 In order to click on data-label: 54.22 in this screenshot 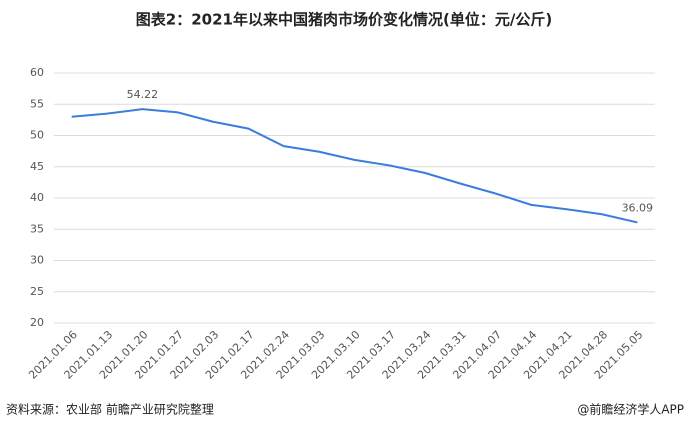, I will do `click(143, 94)`.